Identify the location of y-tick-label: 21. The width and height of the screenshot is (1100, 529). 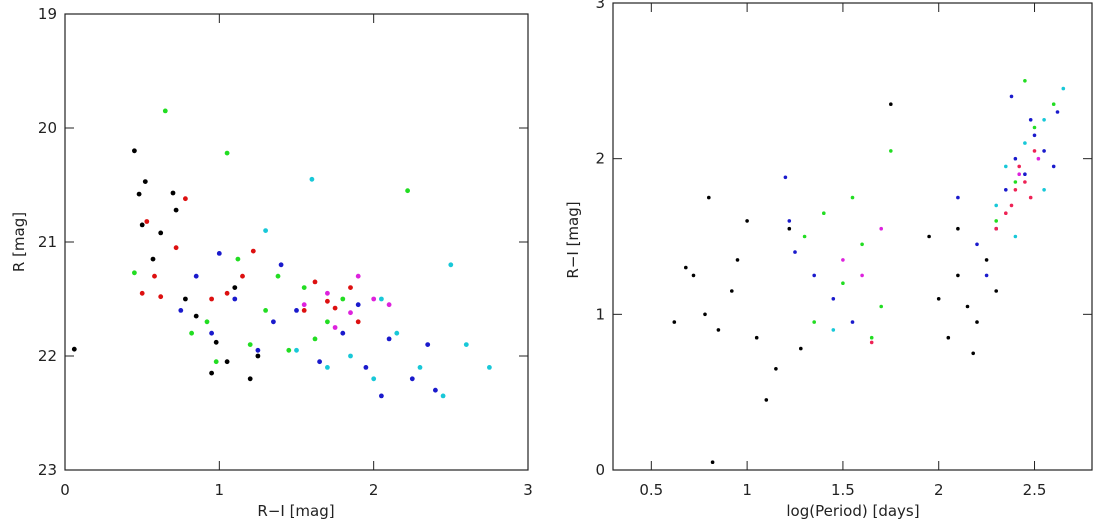
(47, 242).